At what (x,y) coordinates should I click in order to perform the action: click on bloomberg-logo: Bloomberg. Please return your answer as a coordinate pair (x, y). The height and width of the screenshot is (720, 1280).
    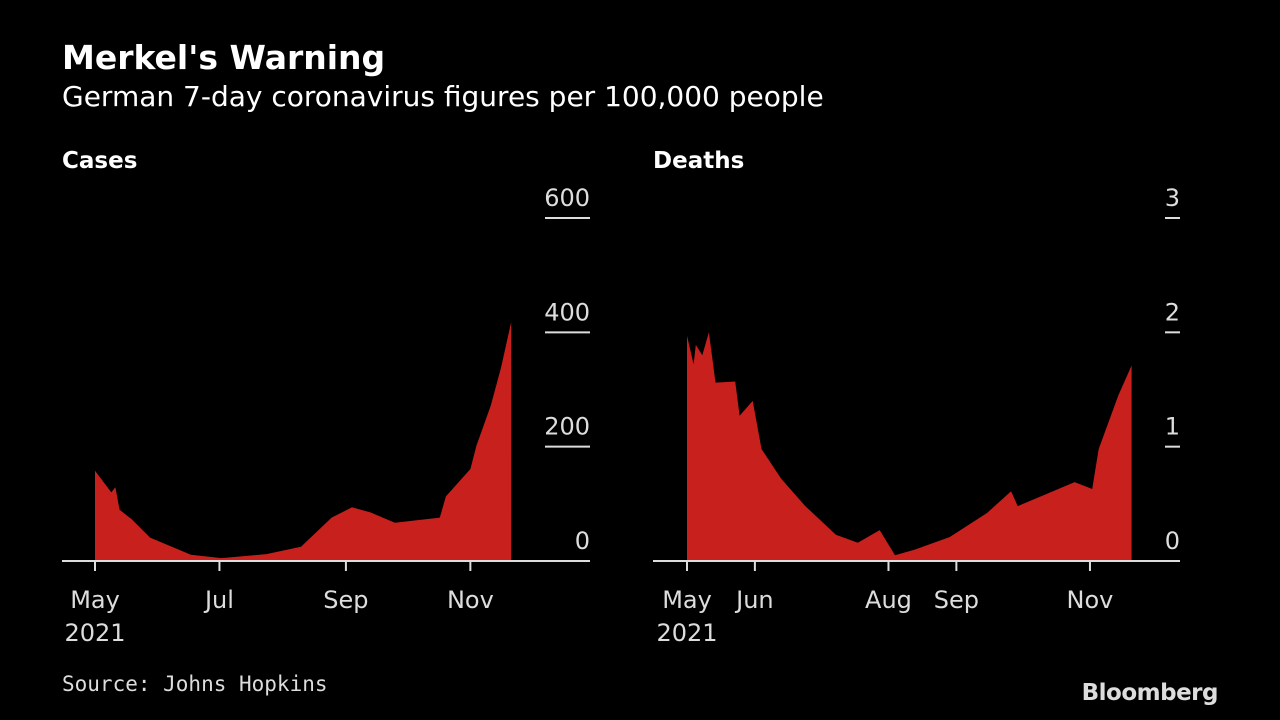
    Looking at the image, I should click on (1150, 693).